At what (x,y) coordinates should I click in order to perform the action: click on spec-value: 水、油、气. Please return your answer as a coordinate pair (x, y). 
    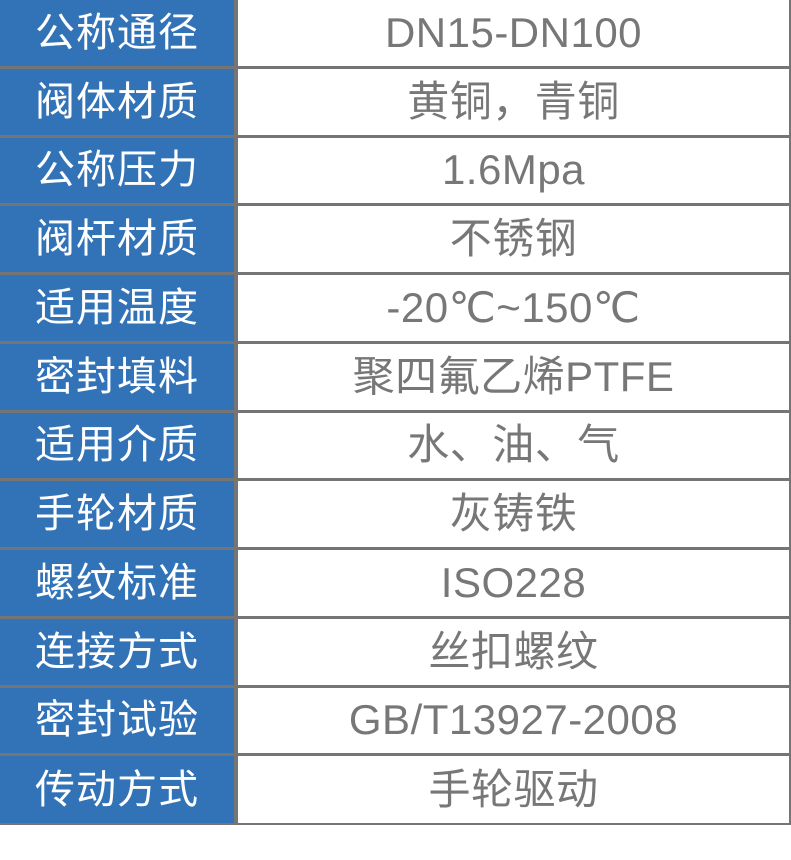
    Looking at the image, I should click on (514, 445).